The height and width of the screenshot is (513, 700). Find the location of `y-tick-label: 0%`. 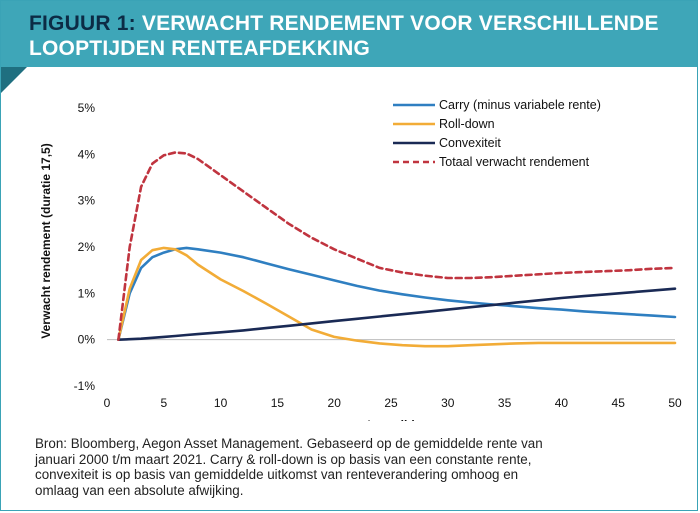

y-tick-label: 0% is located at coordinates (87, 340).